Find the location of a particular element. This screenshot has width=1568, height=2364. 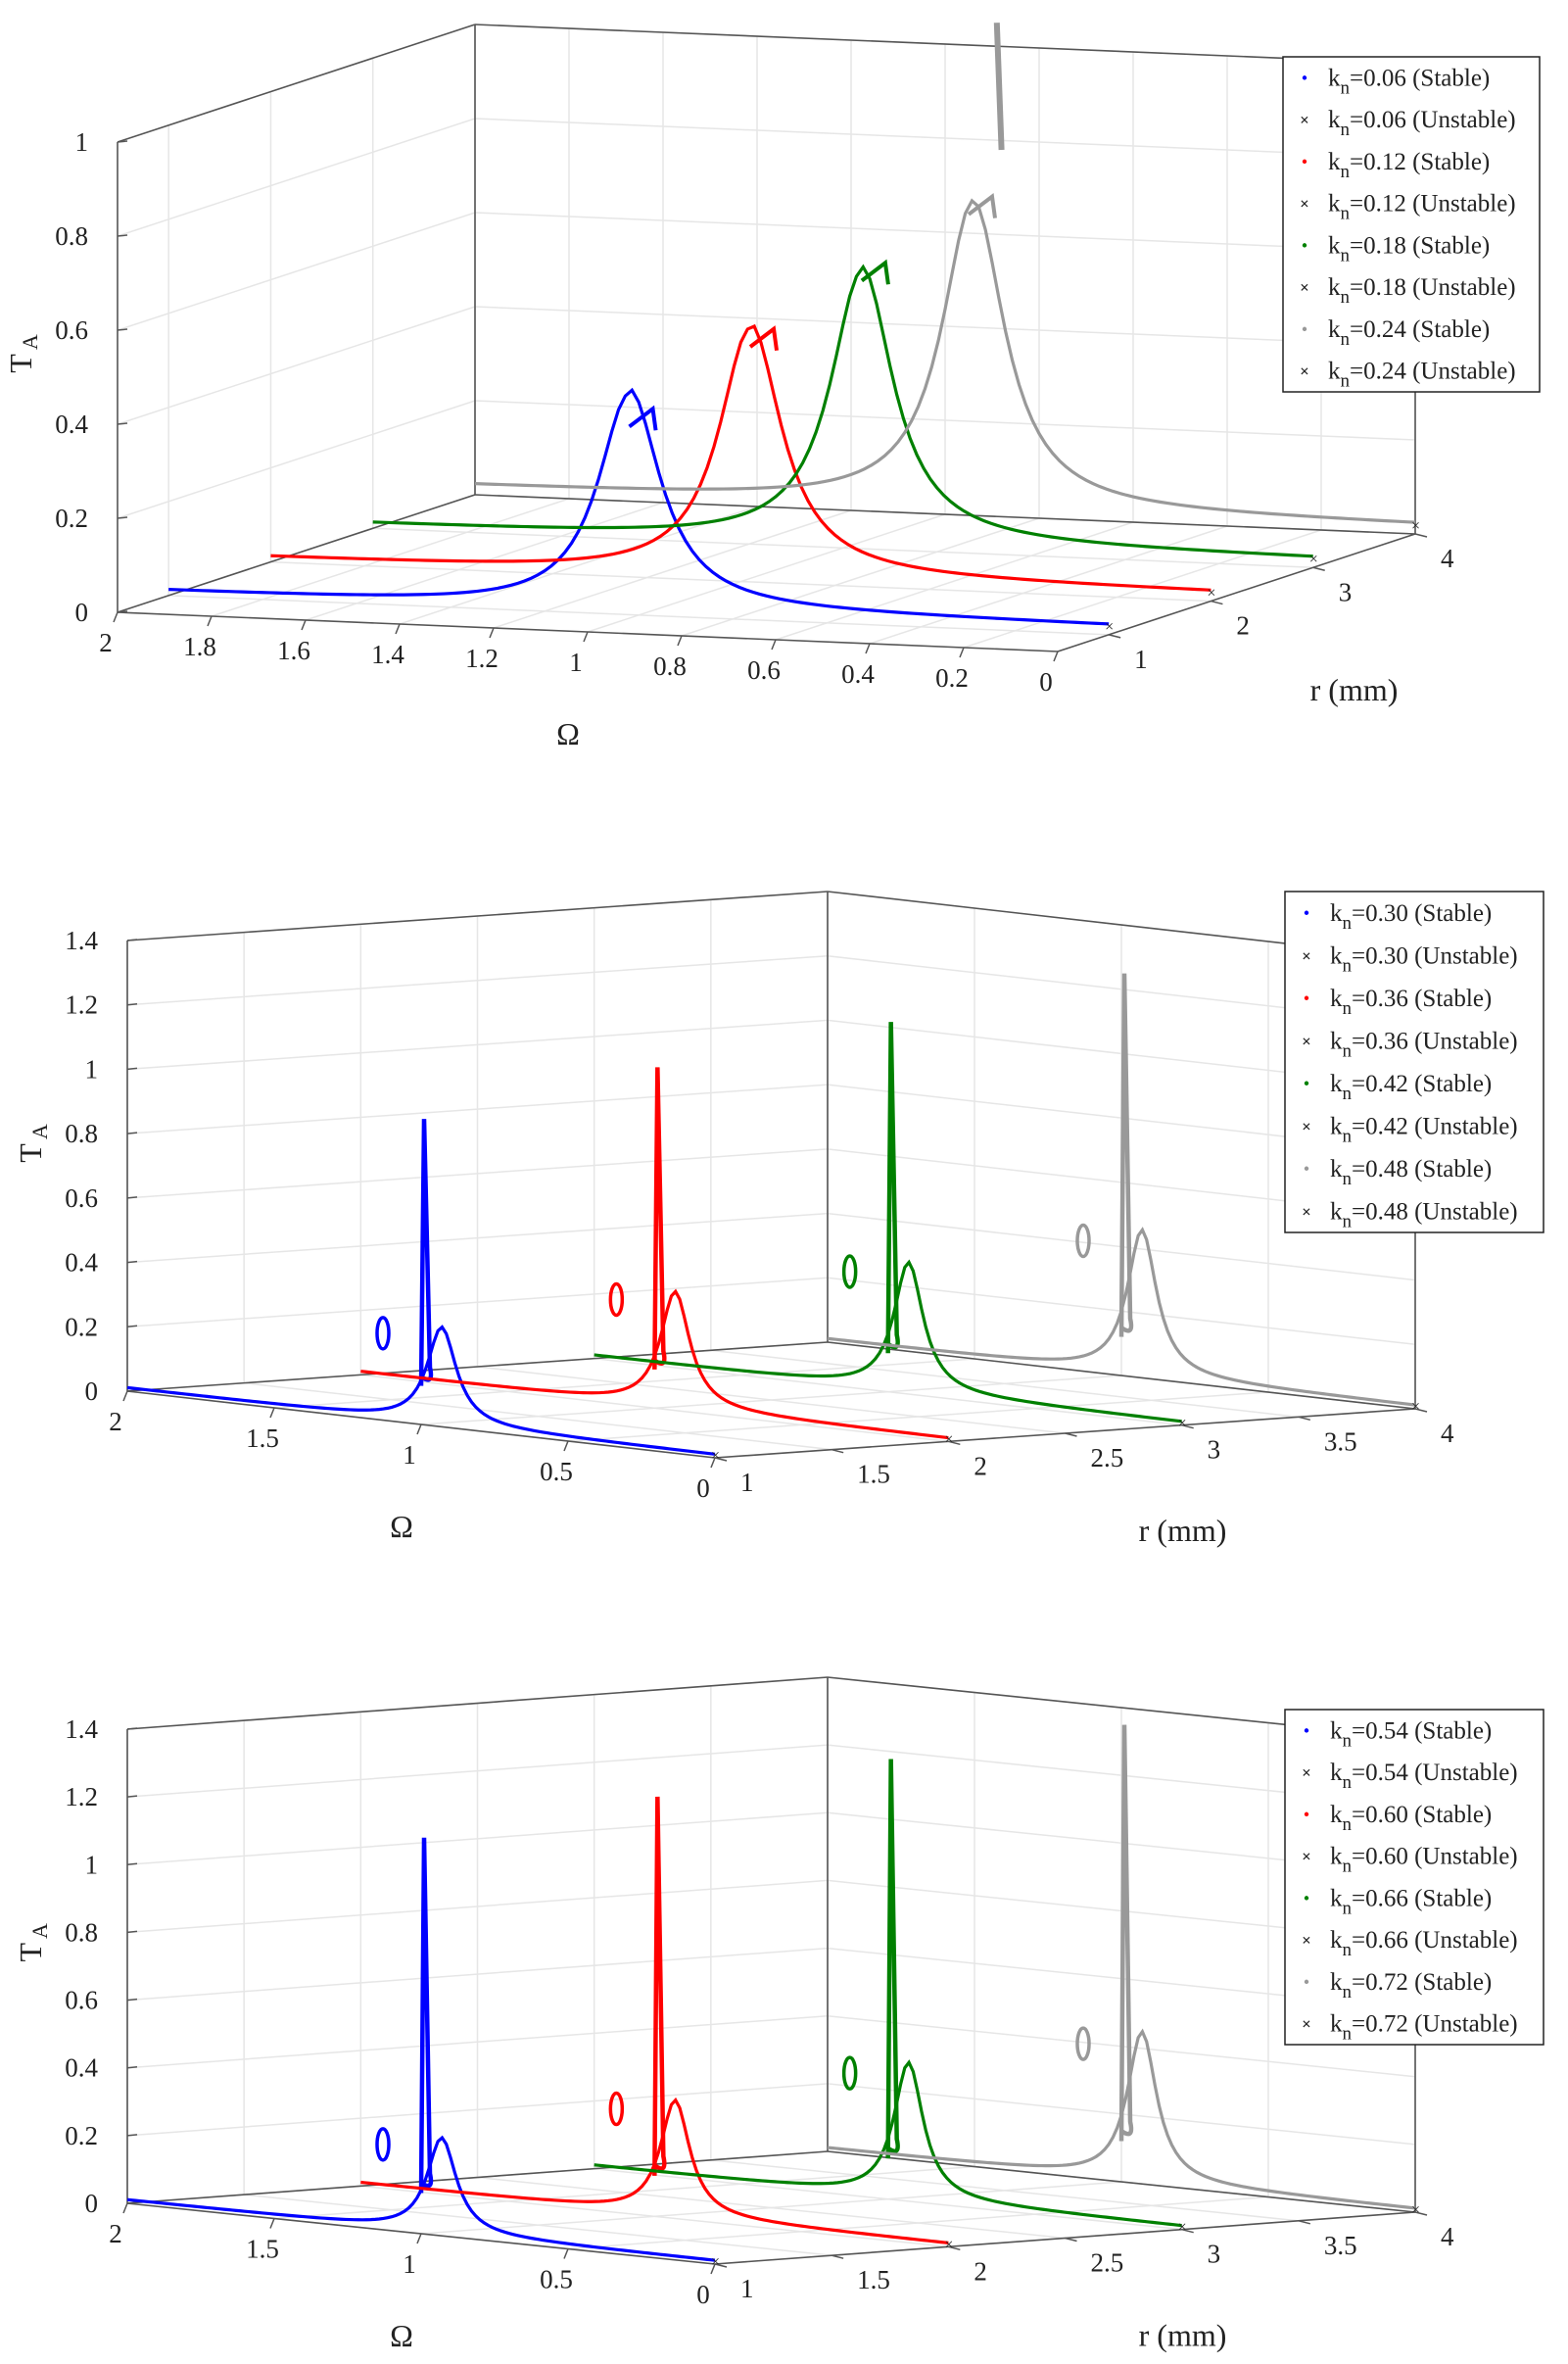

legend-box is located at coordinates (1414, 1062).